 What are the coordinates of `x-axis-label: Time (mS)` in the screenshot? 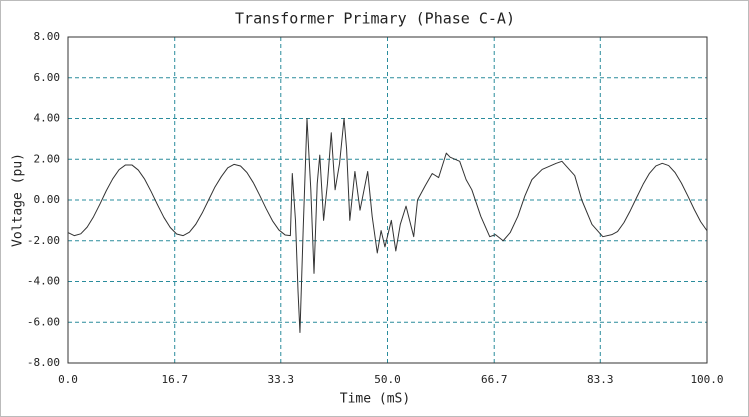 It's located at (375, 399).